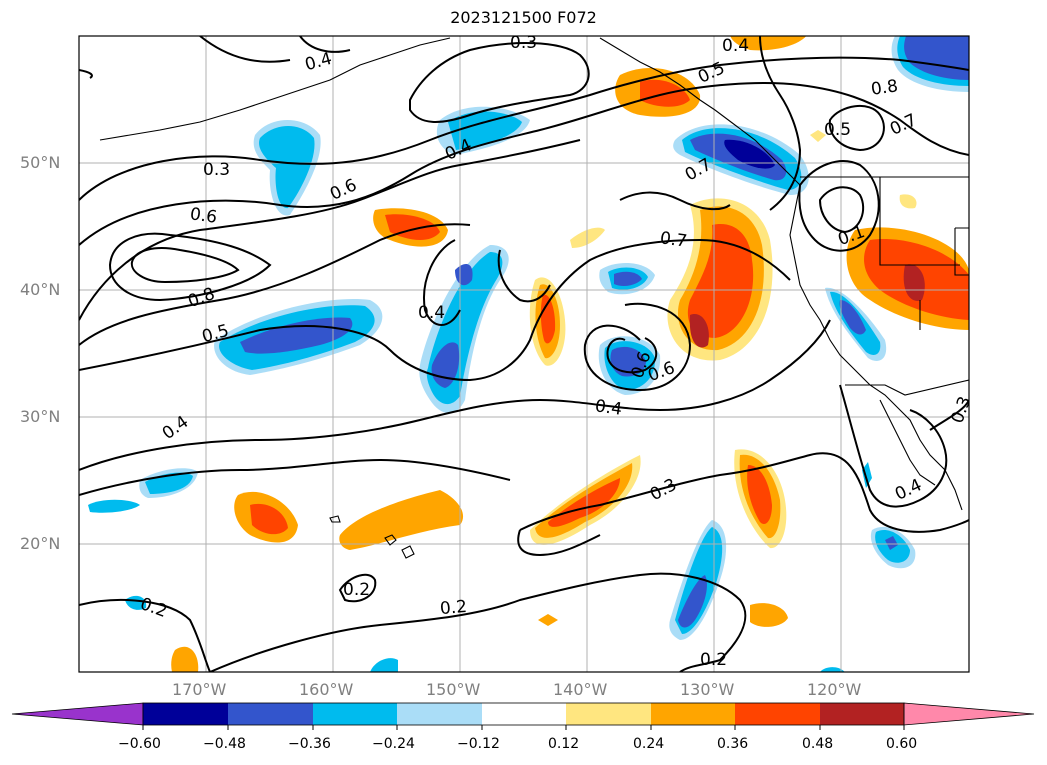 The image size is (1047, 765). What do you see at coordinates (902, 744) in the screenshot?
I see `colorbar-tick-label: 0.60` at bounding box center [902, 744].